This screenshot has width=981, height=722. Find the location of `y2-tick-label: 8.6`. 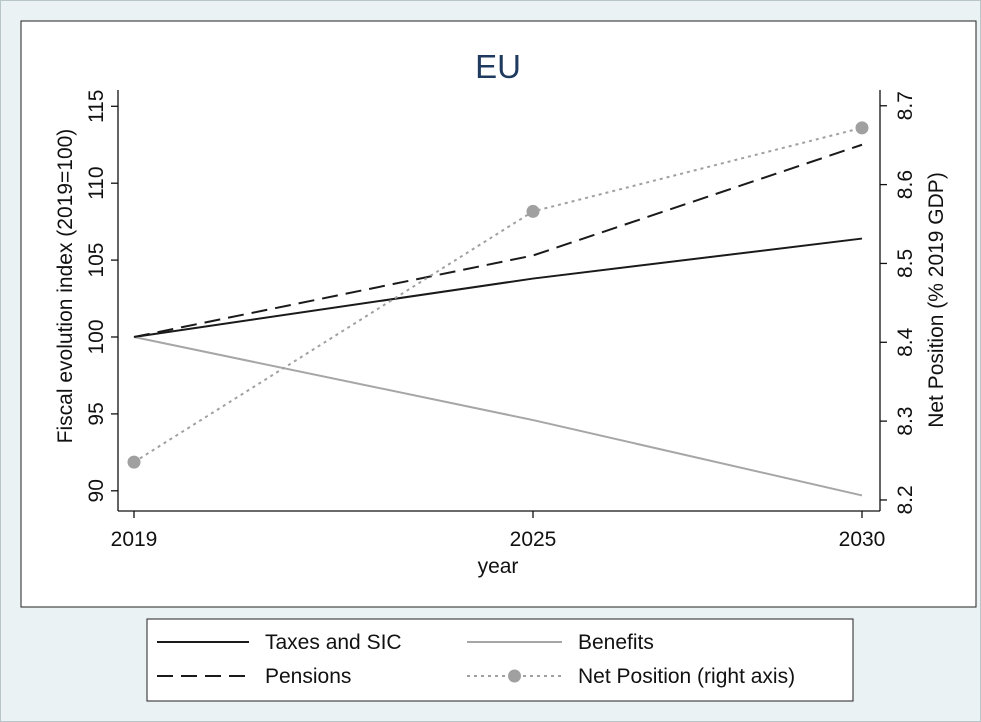

y2-tick-label: 8.6 is located at coordinates (905, 184).